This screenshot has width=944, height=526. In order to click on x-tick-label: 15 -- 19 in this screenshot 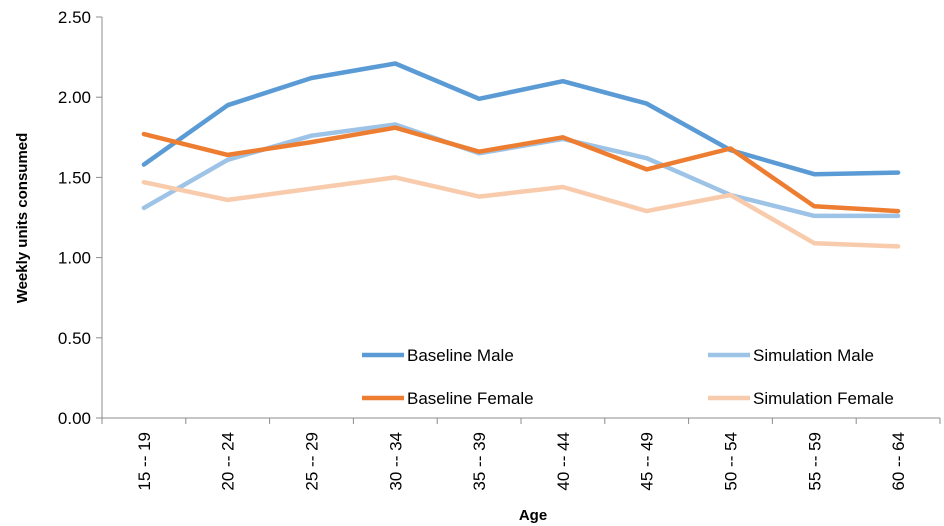, I will do `click(144, 461)`.